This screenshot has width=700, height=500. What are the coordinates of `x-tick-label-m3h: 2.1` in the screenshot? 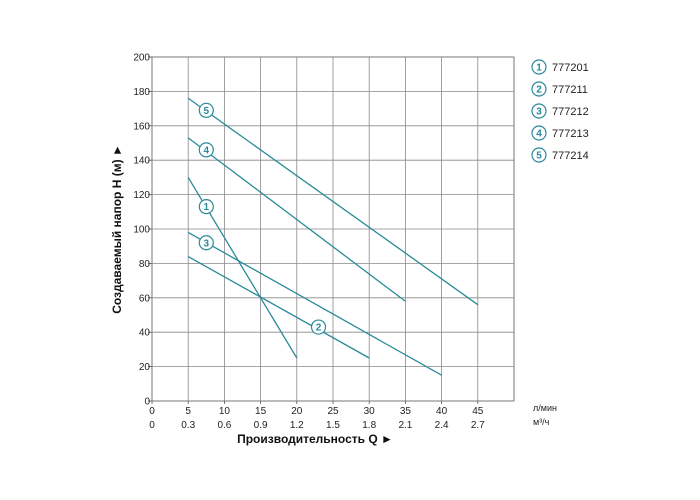 It's located at (405, 425).